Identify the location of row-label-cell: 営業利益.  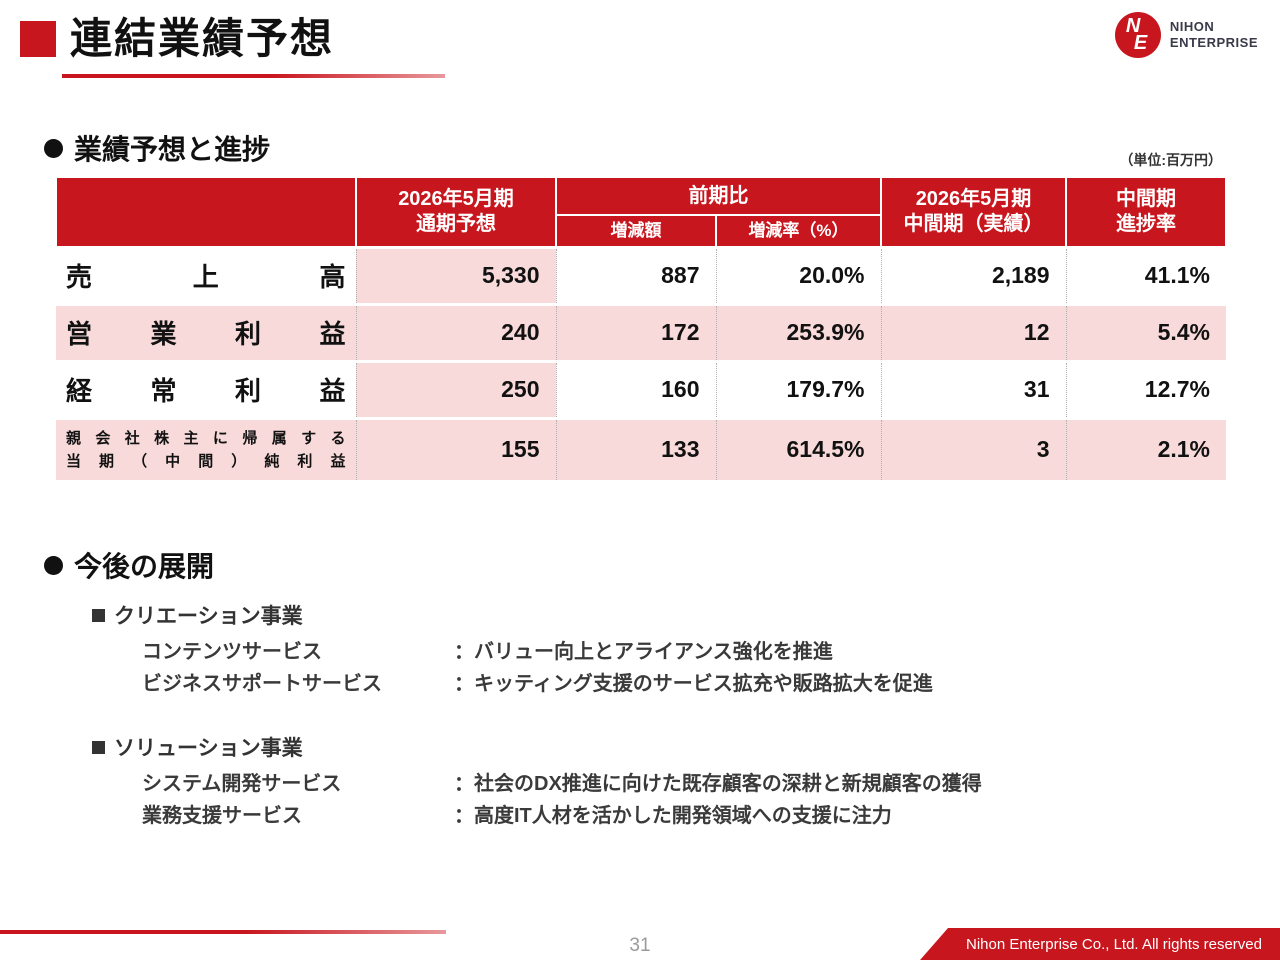
(206, 331).